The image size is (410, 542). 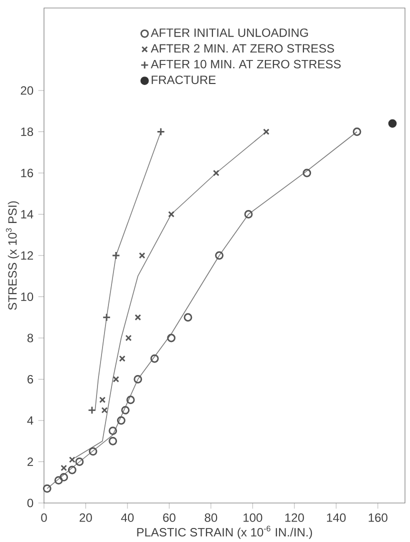 What do you see at coordinates (27, 214) in the screenshot?
I see `y-tick-label: 14` at bounding box center [27, 214].